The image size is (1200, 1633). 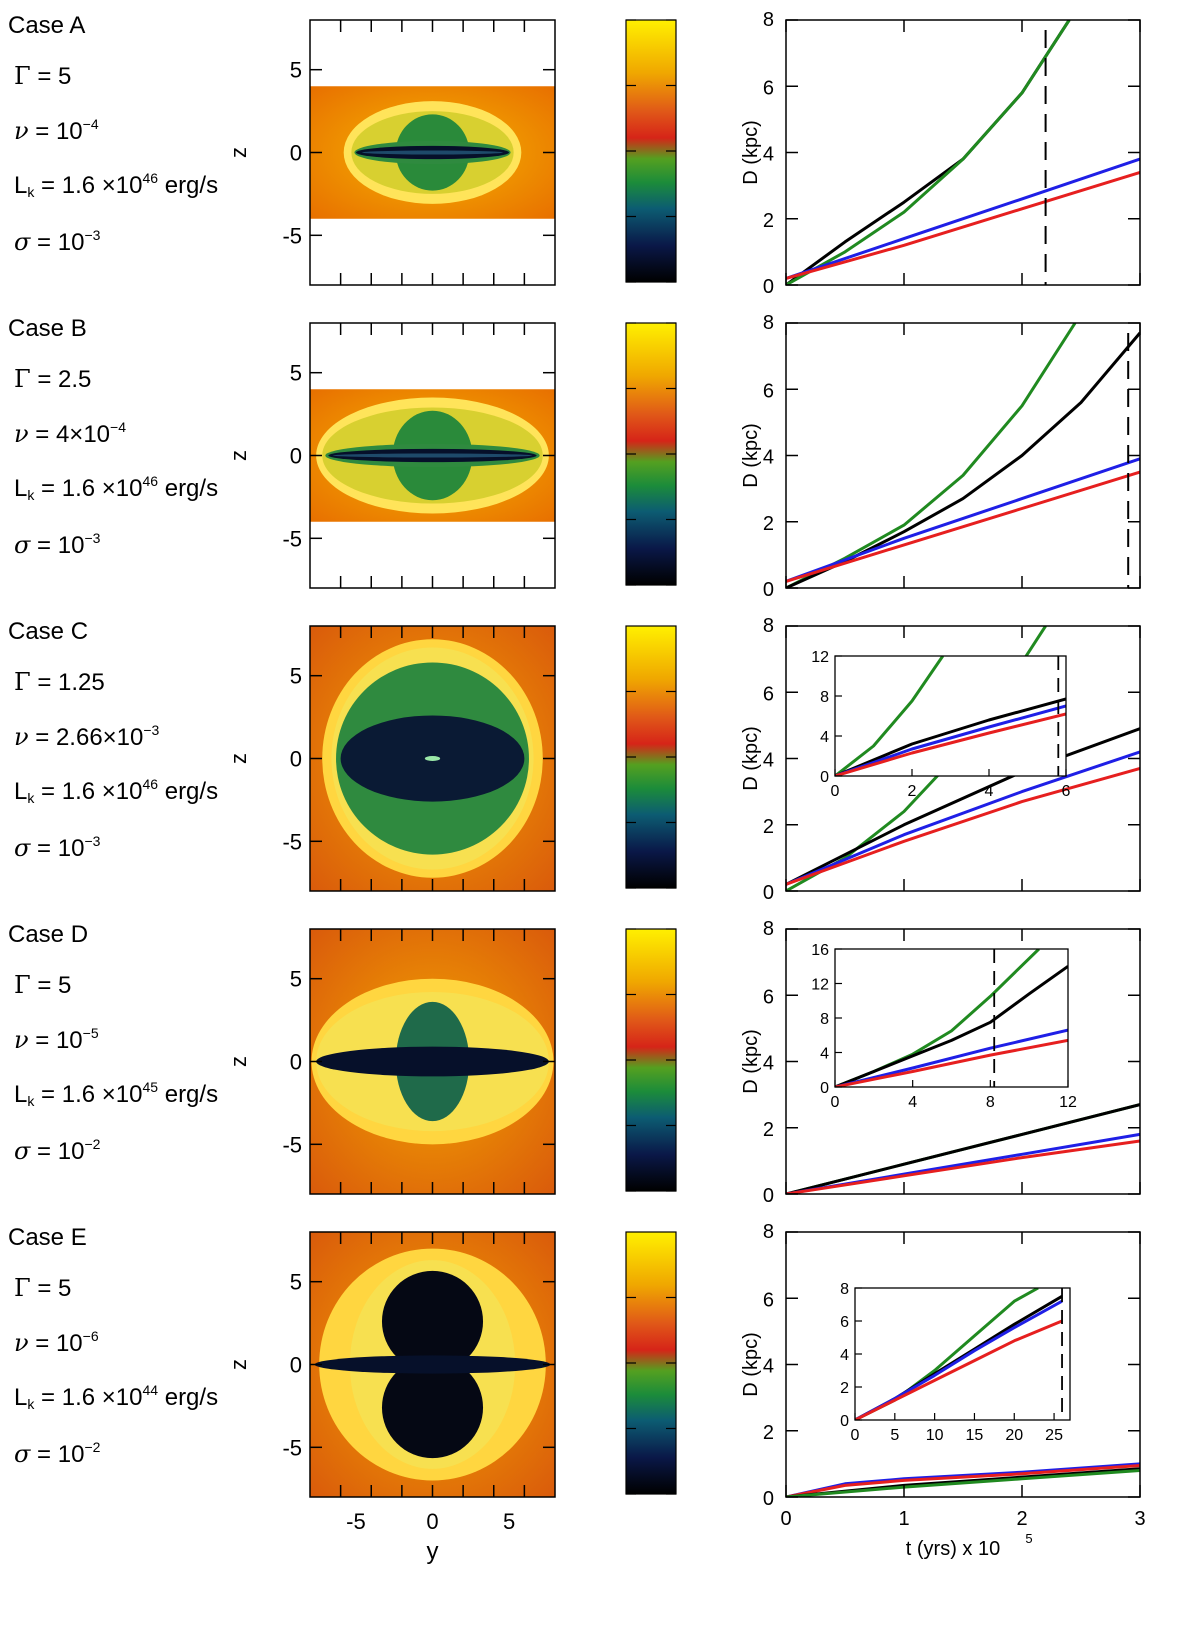 I want to click on distance-plot-b: 0 2 4 6 8 D (kpc), so click(x=940, y=456).